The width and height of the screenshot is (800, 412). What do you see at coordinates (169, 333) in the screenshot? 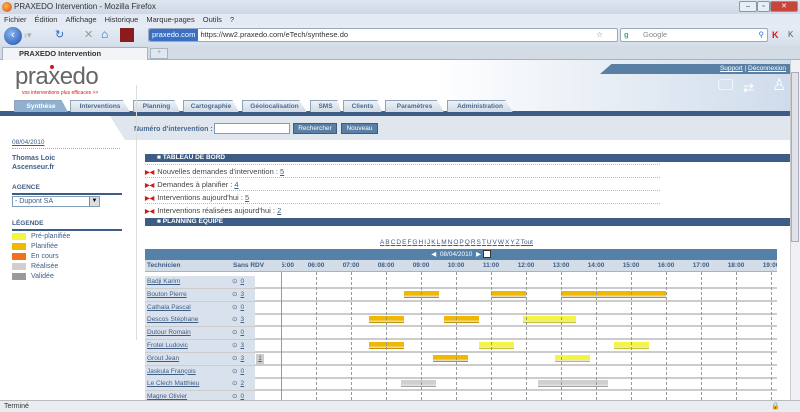
I see `technician-name-link: Dutour Romain` at bounding box center [169, 333].